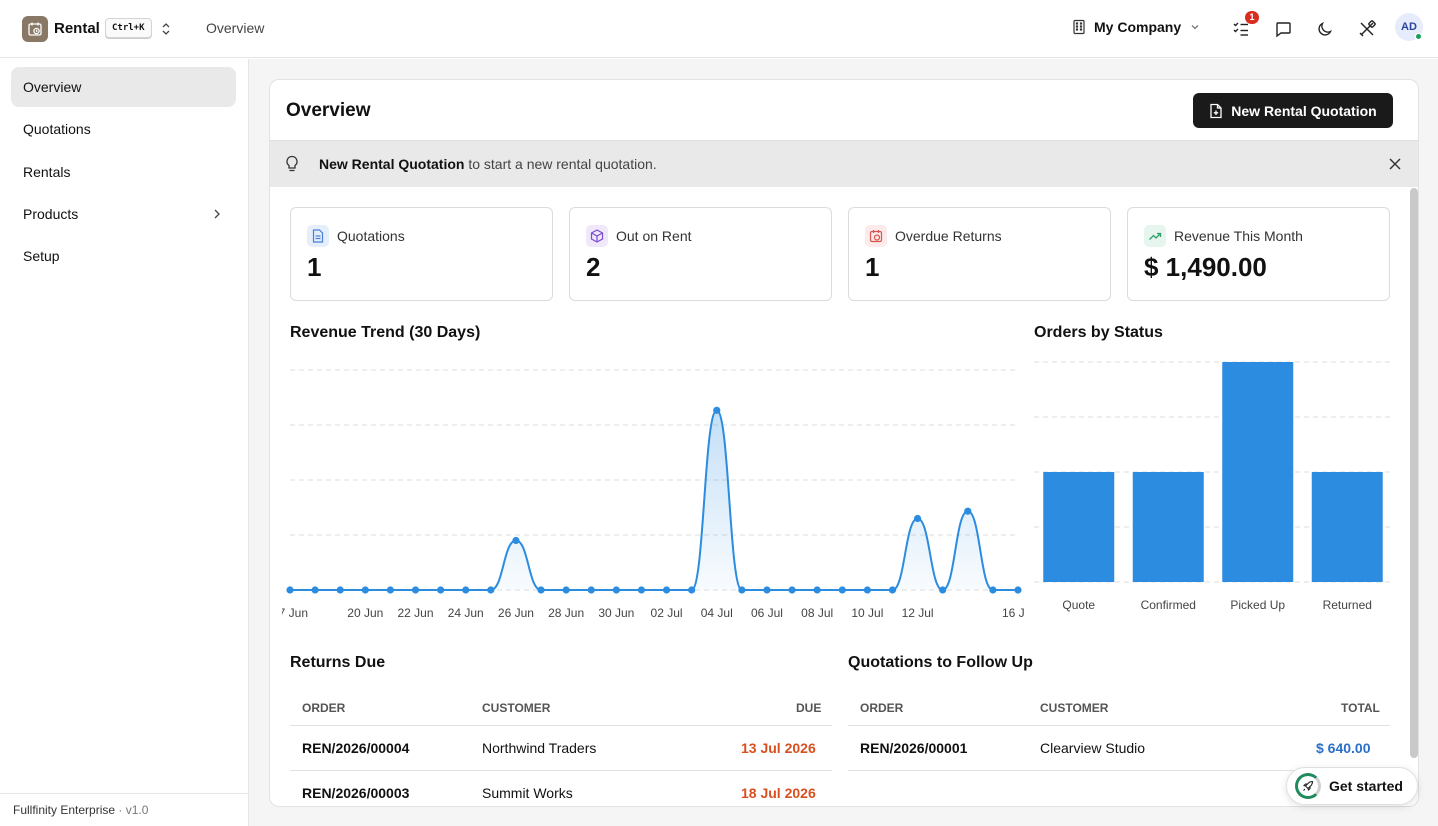 The image size is (1438, 826). I want to click on sidebar-item-label: Quotations, so click(57, 129).